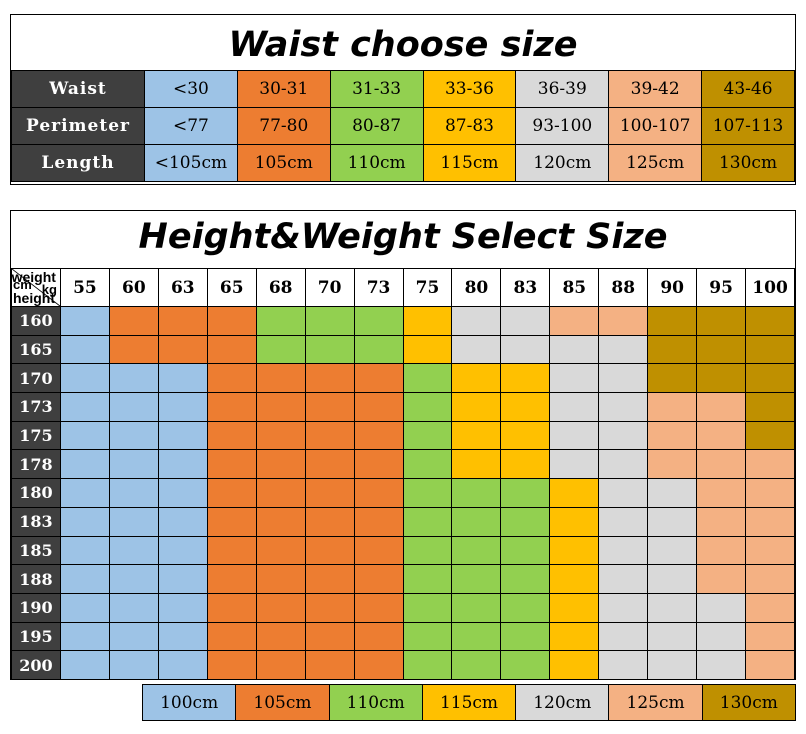 This screenshot has height=734, width=806. I want to click on legend-cell: 115cm, so click(469, 702).